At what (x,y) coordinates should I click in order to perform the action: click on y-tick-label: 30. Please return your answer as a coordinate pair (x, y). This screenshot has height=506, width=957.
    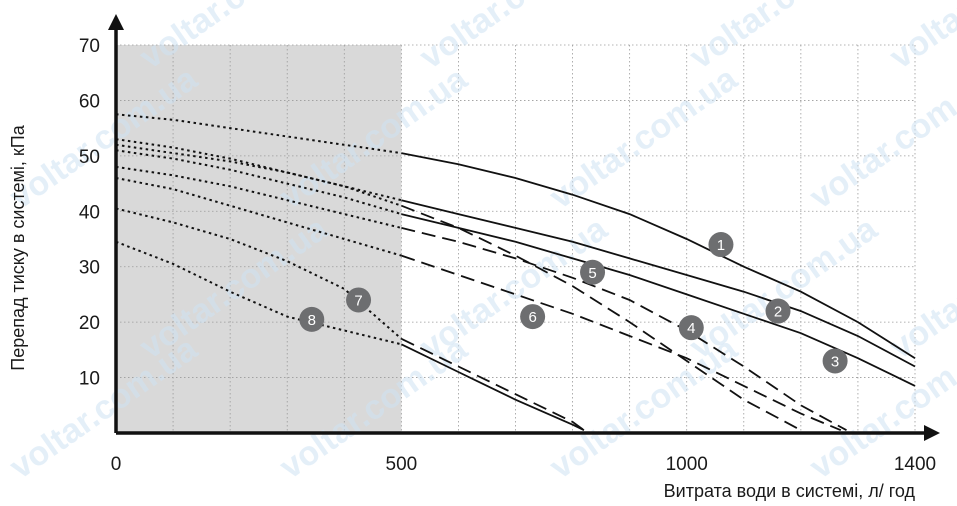
    Looking at the image, I should click on (89, 268).